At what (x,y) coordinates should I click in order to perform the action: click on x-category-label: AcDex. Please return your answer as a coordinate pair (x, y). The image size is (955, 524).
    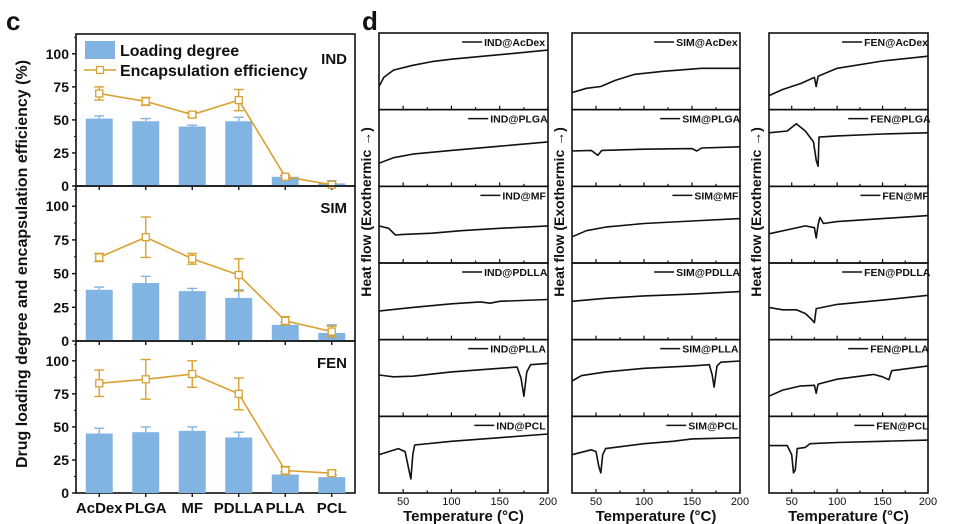
    Looking at the image, I should click on (99, 508).